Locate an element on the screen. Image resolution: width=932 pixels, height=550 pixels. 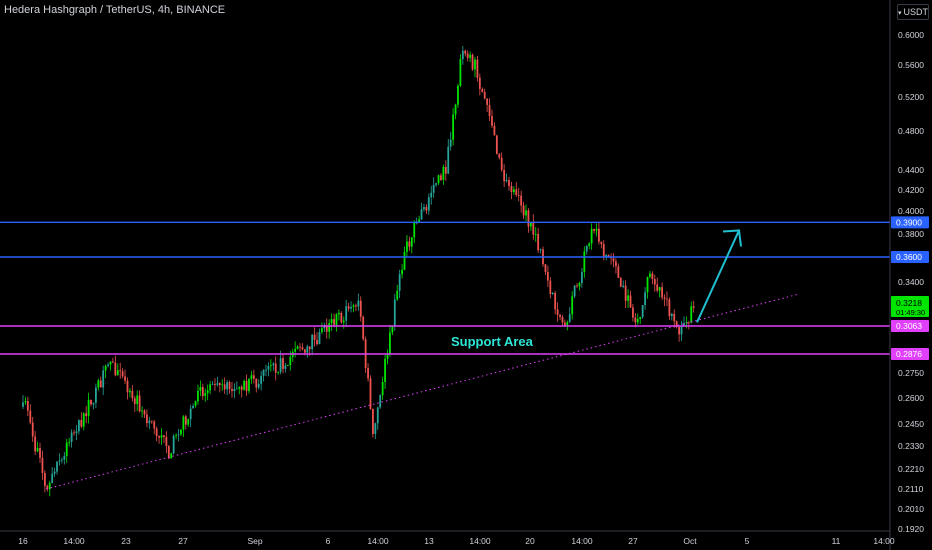
bullish-arrow-annotation is located at coordinates (719, 276).